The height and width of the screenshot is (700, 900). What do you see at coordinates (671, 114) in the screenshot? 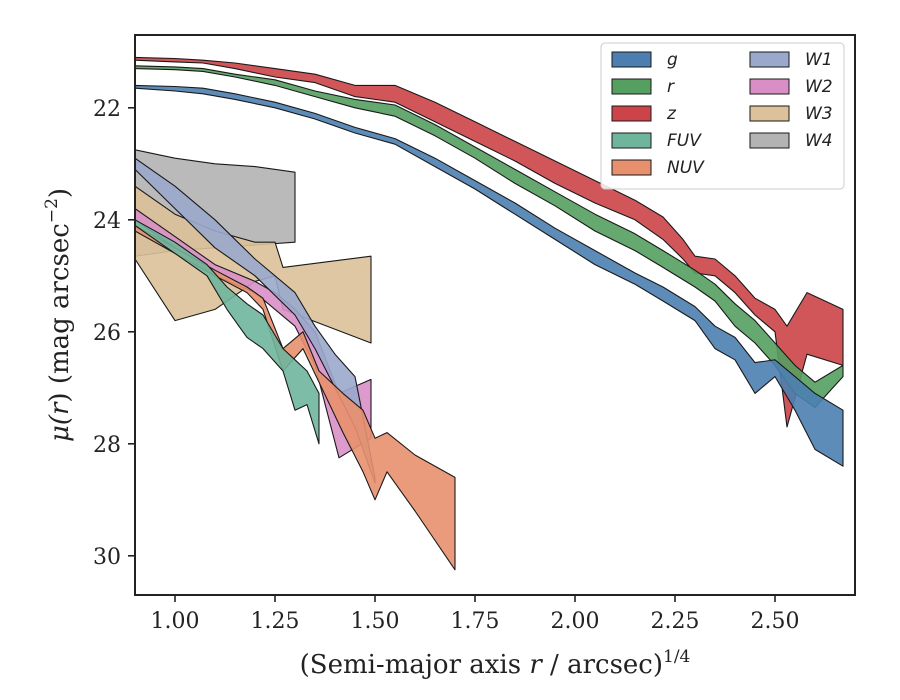
I see `legend-label-z: z` at bounding box center [671, 114].